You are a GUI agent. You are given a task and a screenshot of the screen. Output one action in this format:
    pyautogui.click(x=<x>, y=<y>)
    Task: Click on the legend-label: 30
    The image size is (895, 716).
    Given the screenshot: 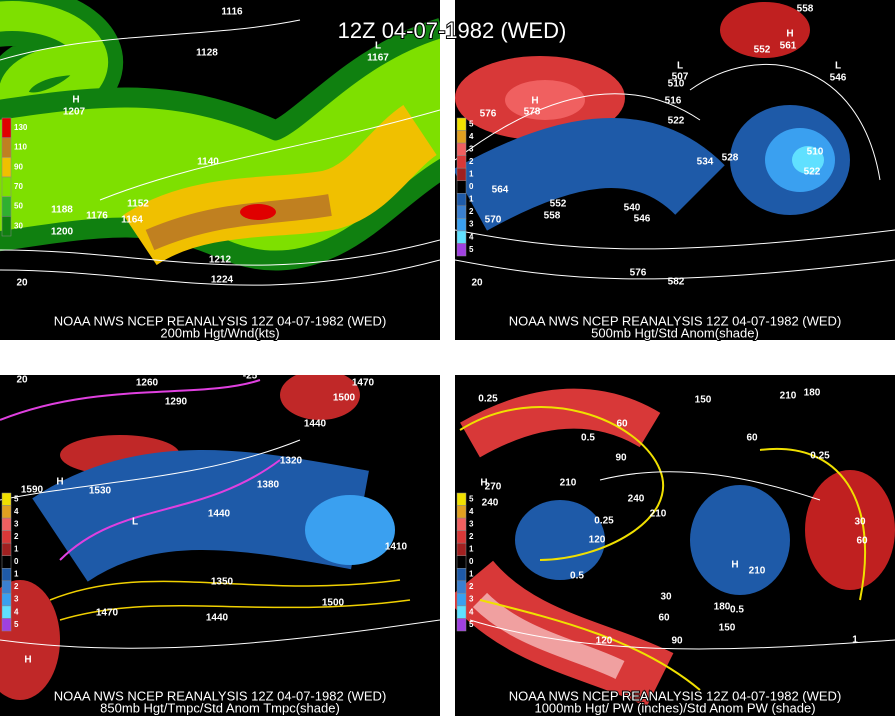 What is the action you would take?
    pyautogui.click(x=18, y=225)
    